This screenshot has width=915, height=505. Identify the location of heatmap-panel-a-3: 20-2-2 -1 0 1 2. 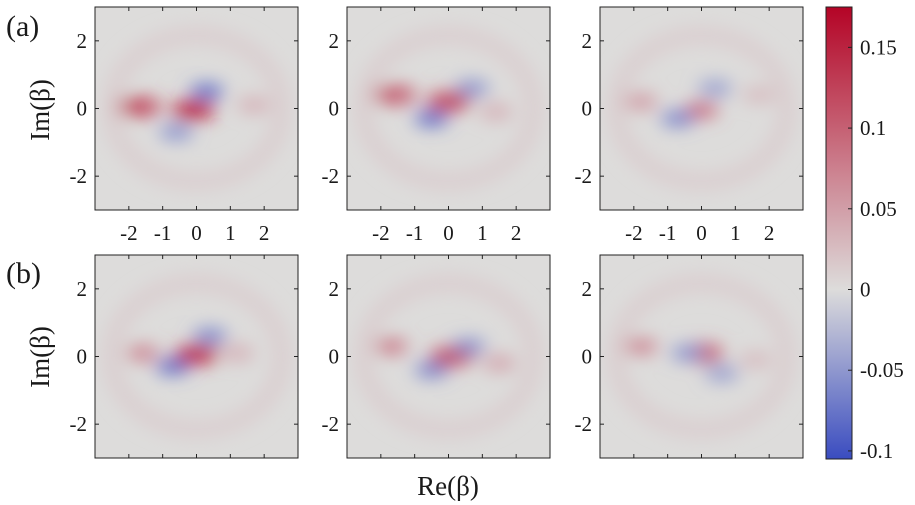
(689, 125).